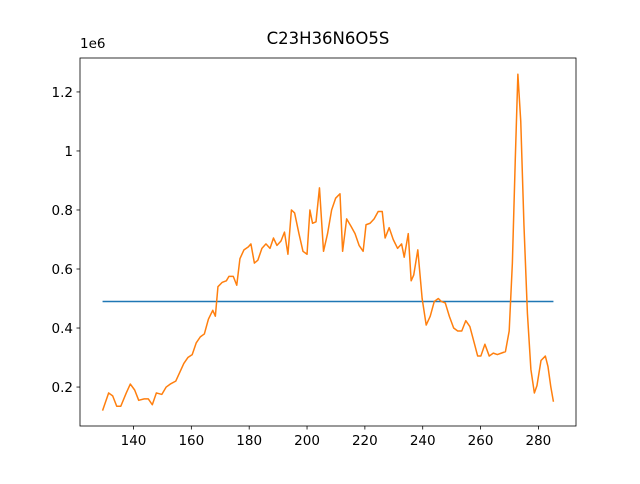  I want to click on y-tick-label: 0.2, so click(62, 388).